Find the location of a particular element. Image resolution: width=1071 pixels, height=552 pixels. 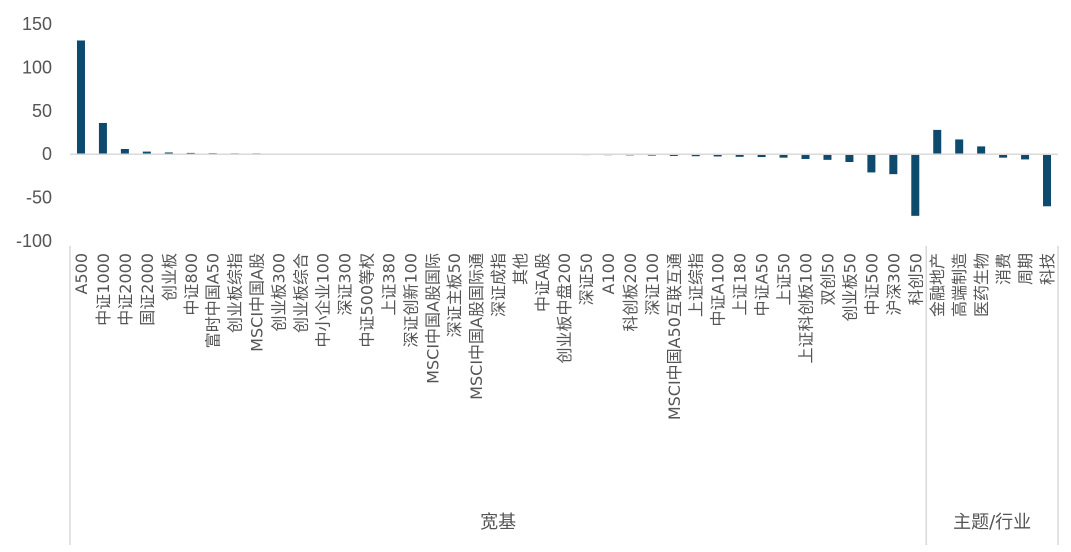

x-tick-label: 中证A50 is located at coordinates (762, 284).